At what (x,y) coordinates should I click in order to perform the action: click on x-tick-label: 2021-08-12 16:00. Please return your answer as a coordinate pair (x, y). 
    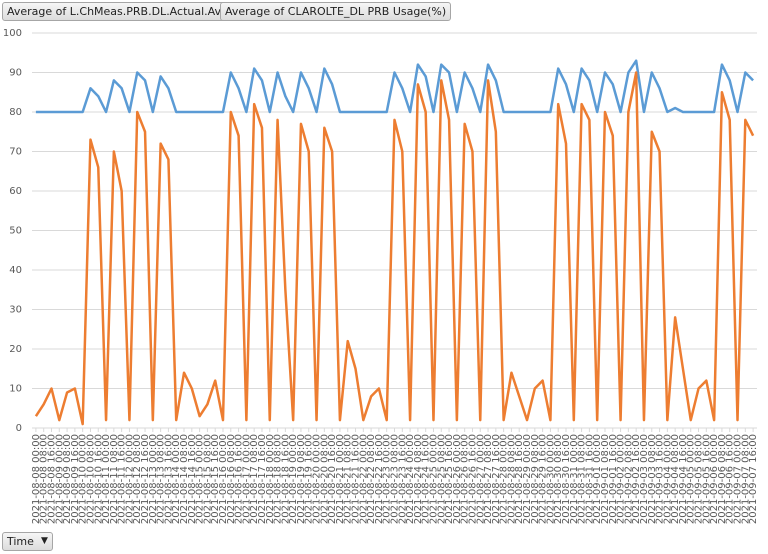
    Looking at the image, I should click on (145, 479).